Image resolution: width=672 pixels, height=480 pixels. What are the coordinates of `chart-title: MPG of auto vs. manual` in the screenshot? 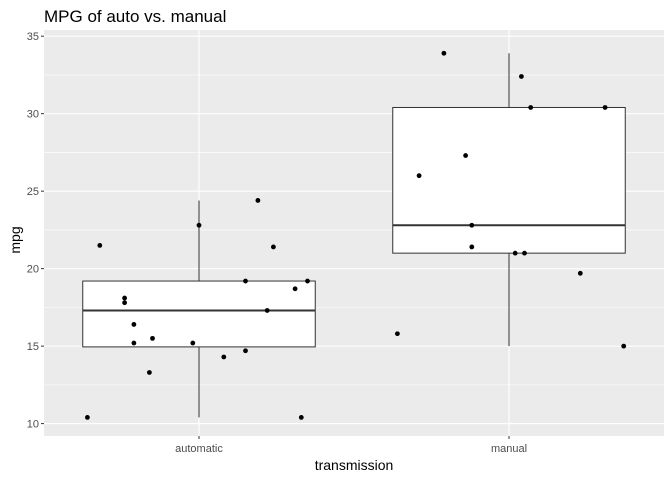 It's located at (135, 16).